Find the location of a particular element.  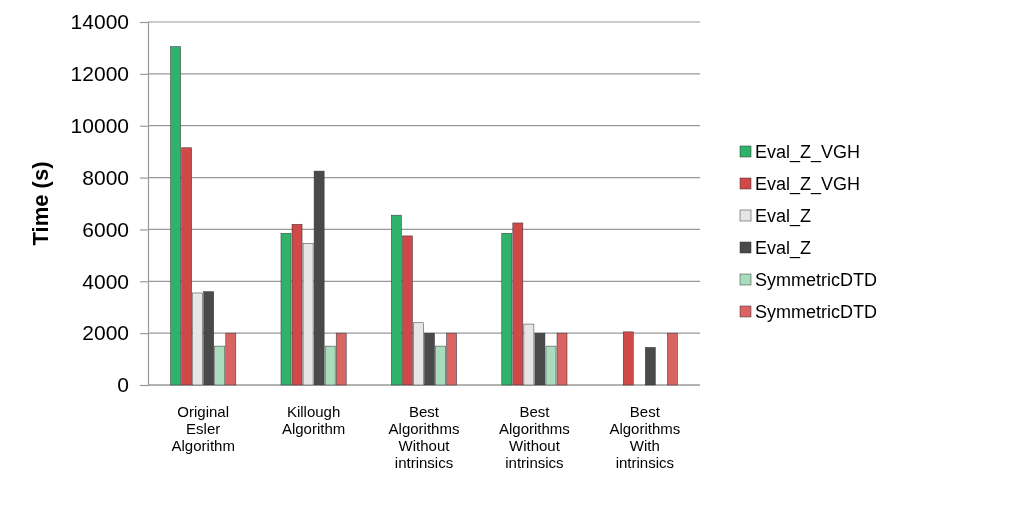

y-tick-label: 4000 is located at coordinates (105, 281).